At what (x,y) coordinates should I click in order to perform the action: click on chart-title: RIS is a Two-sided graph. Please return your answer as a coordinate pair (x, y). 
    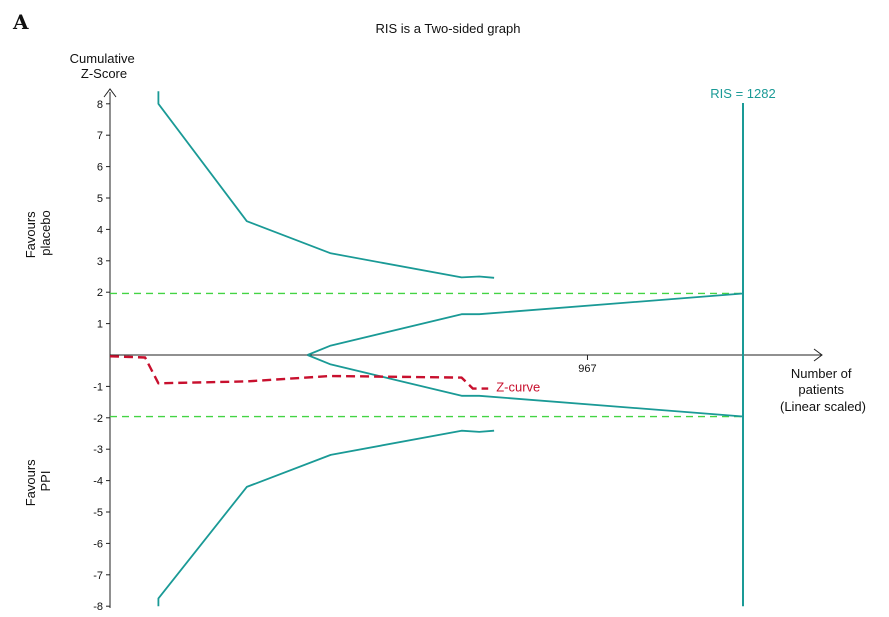
    Looking at the image, I should click on (448, 28).